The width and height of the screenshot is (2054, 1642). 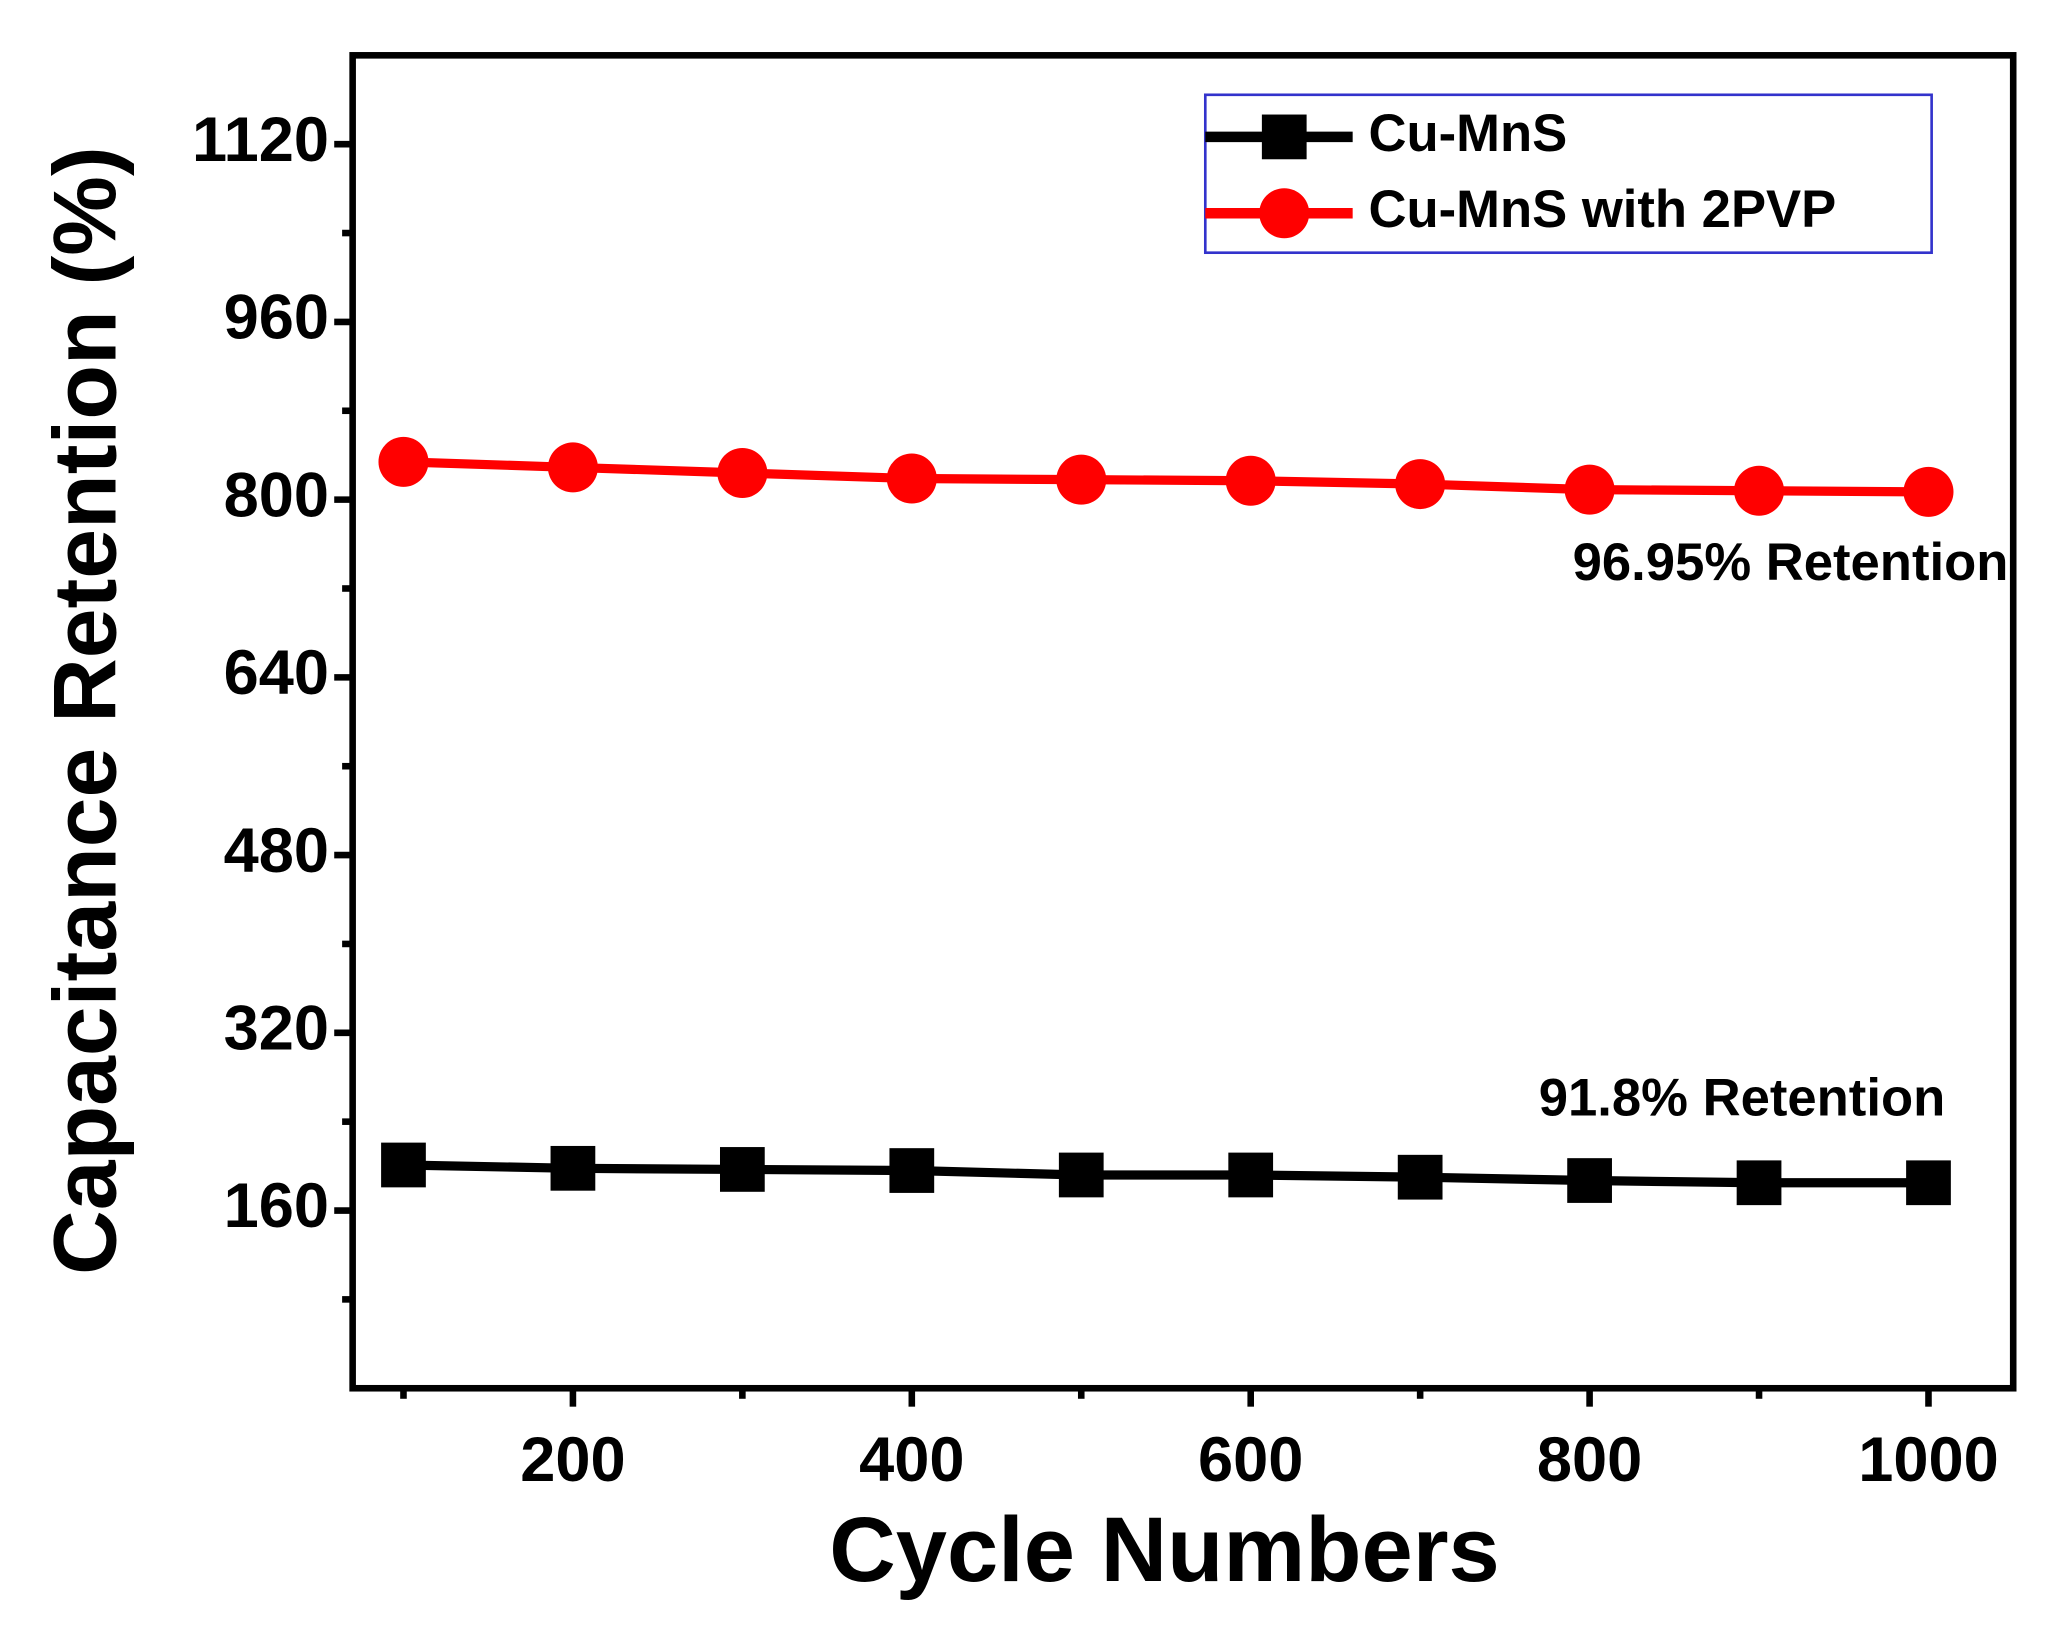 I want to click on x-axis-title: Cycle Numbers, so click(x=1164, y=1549).